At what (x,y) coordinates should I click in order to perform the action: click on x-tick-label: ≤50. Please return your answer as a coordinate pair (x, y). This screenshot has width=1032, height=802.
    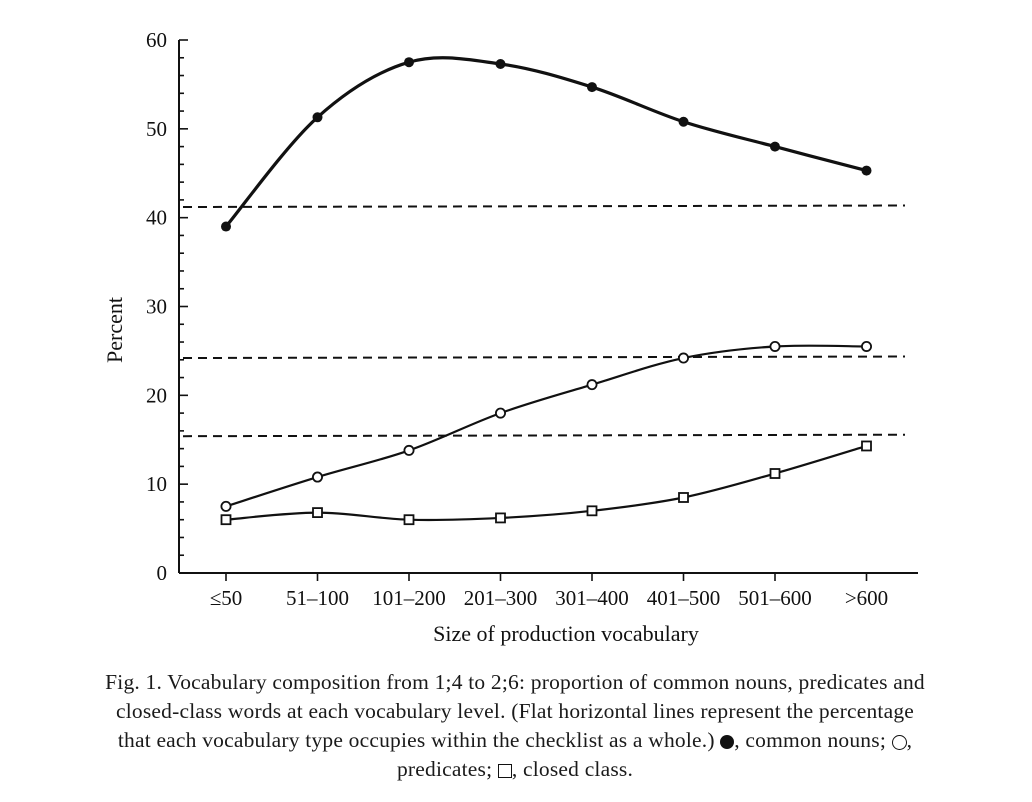
    Looking at the image, I should click on (226, 598).